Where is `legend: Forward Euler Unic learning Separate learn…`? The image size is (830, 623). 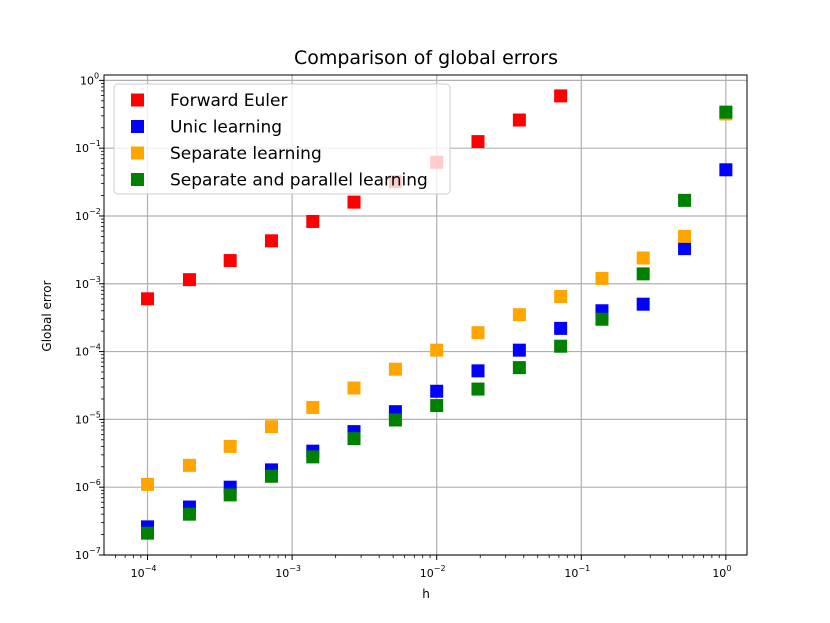 legend: Forward Euler Unic learning Separate learn… is located at coordinates (282, 139).